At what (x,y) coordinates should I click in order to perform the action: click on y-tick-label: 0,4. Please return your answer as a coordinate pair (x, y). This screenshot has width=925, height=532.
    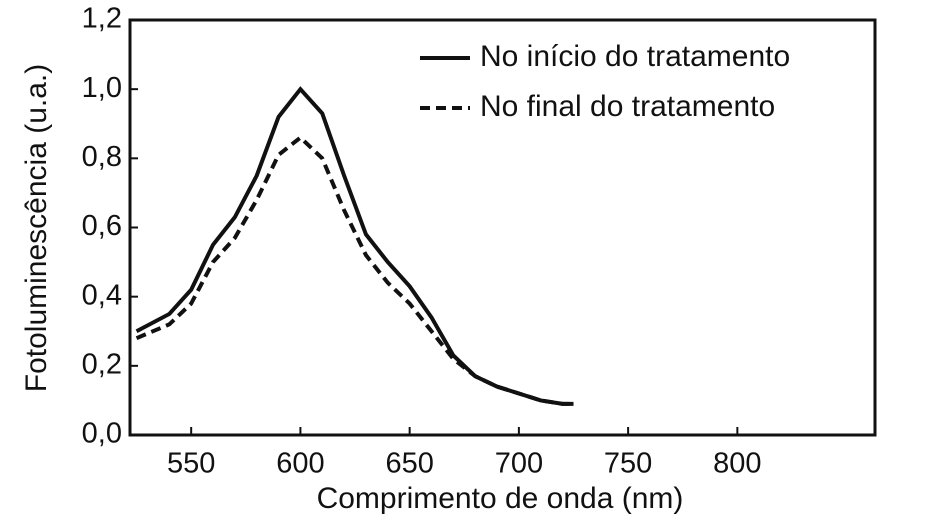
    Looking at the image, I should click on (102, 295).